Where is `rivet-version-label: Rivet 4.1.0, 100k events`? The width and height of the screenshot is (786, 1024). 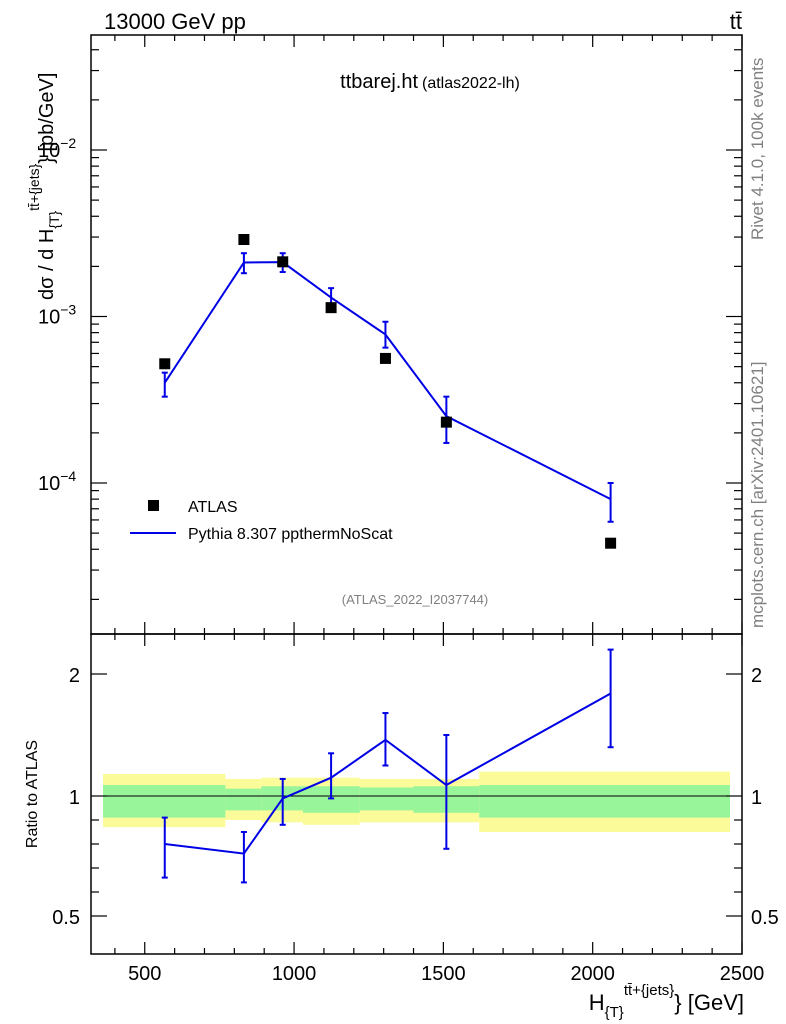 rivet-version-label: Rivet 4.1.0, 100k events is located at coordinates (757, 149).